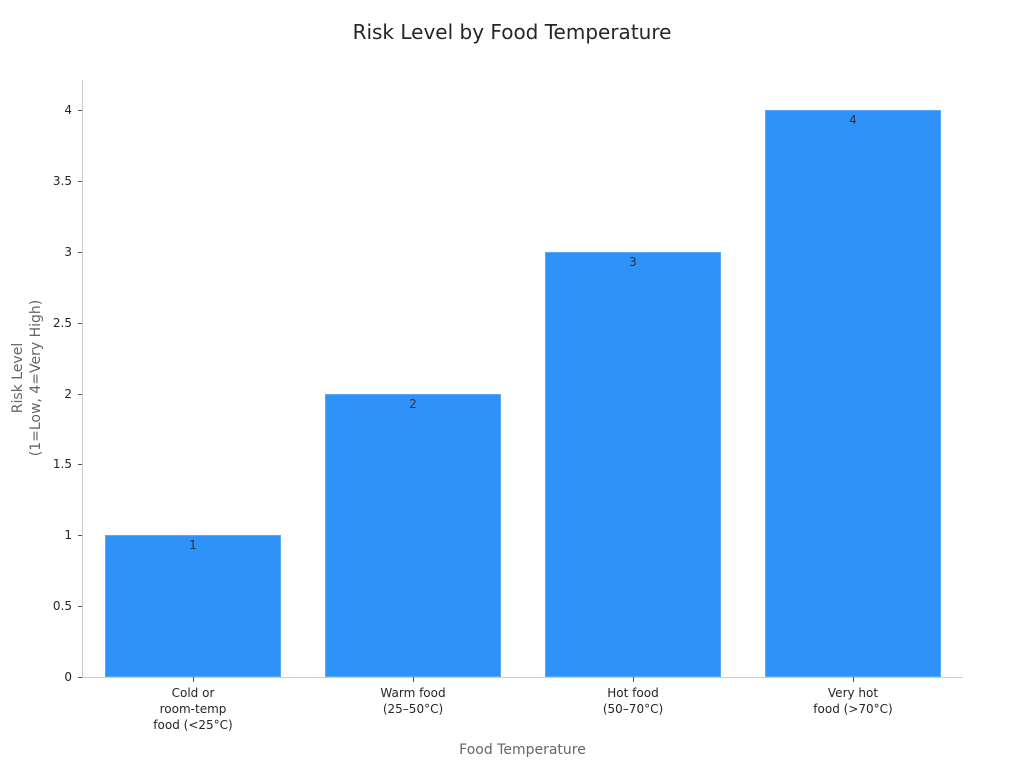 The width and height of the screenshot is (1024, 768). I want to click on x-tick-label: Hot food (50–70°C), so click(633, 701).